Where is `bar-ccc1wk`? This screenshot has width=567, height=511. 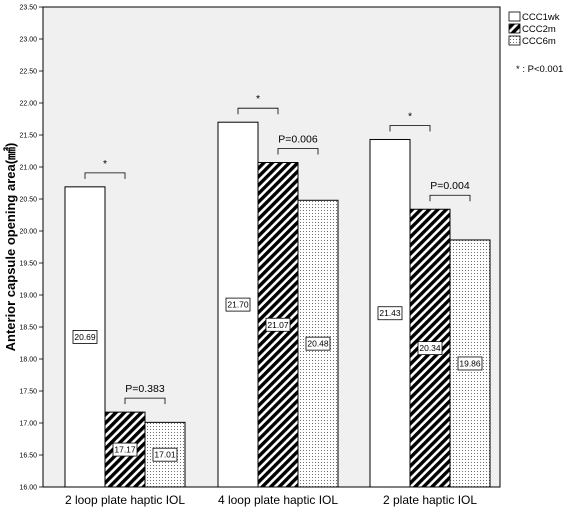 bar-ccc1wk is located at coordinates (390, 313).